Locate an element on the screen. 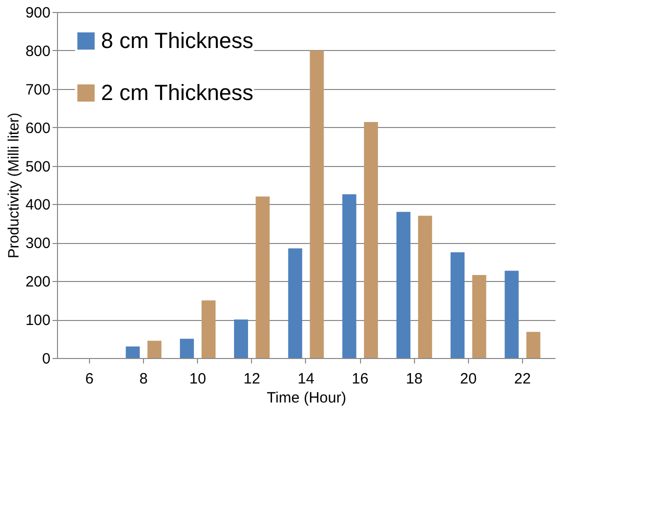  x-tick-label: 20 is located at coordinates (468, 379).